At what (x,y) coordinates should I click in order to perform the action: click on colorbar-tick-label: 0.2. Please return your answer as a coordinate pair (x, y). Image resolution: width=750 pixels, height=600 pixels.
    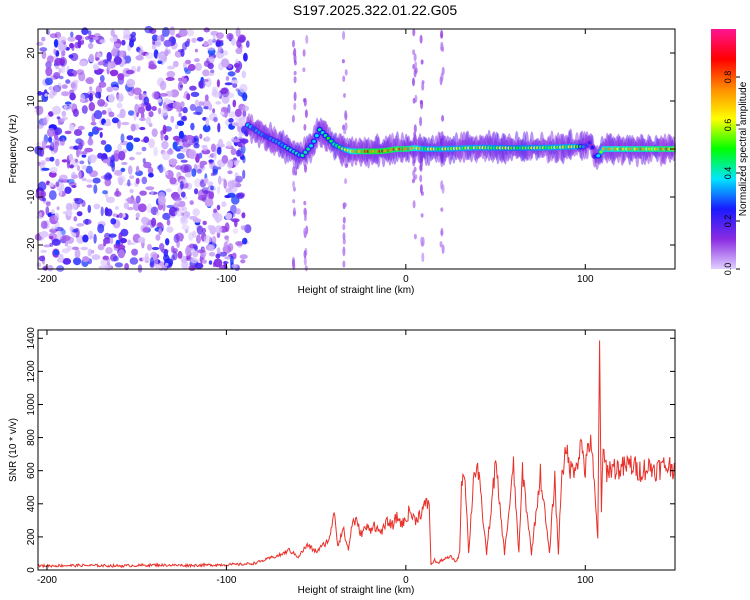
    Looking at the image, I should click on (728, 221).